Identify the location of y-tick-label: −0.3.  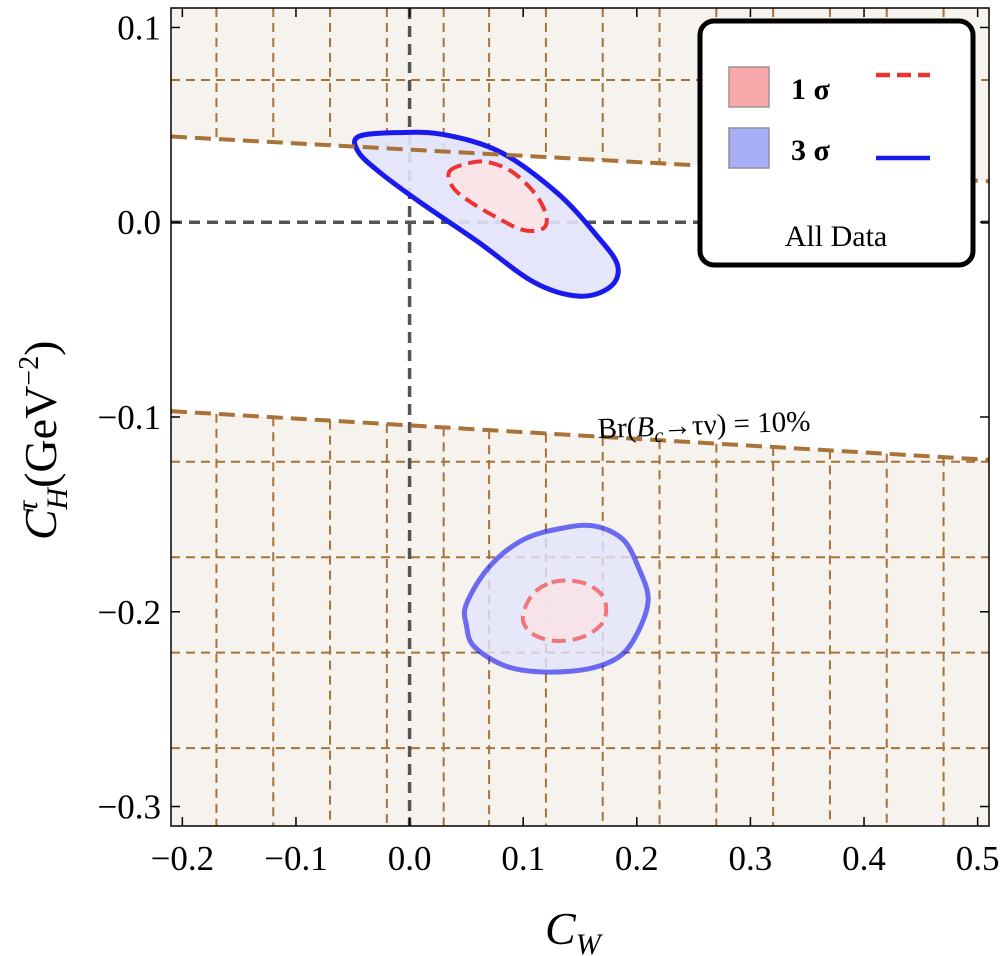
(130, 807).